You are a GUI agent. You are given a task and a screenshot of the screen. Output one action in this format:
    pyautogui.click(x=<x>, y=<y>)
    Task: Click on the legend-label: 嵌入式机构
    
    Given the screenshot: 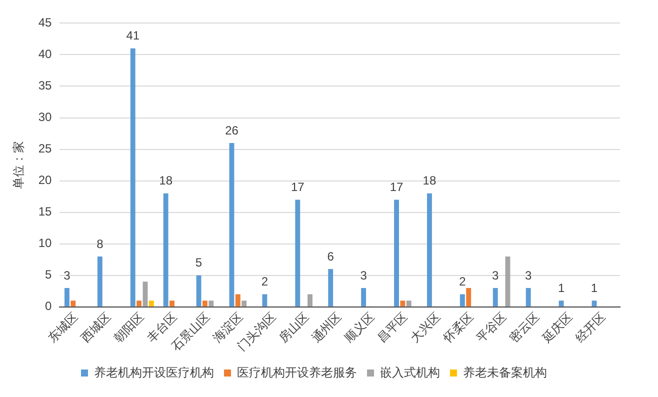 What is the action you would take?
    pyautogui.click(x=410, y=372)
    